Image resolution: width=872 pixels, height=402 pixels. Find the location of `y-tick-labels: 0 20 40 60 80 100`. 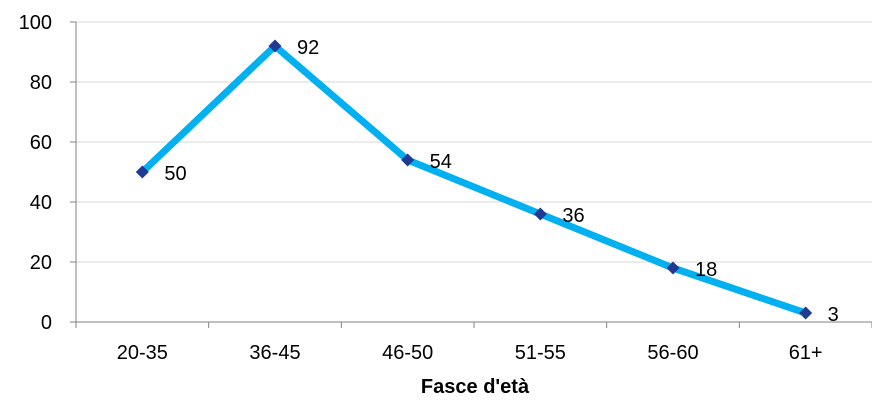

y-tick-labels: 0 20 40 60 80 100 is located at coordinates (35, 173).